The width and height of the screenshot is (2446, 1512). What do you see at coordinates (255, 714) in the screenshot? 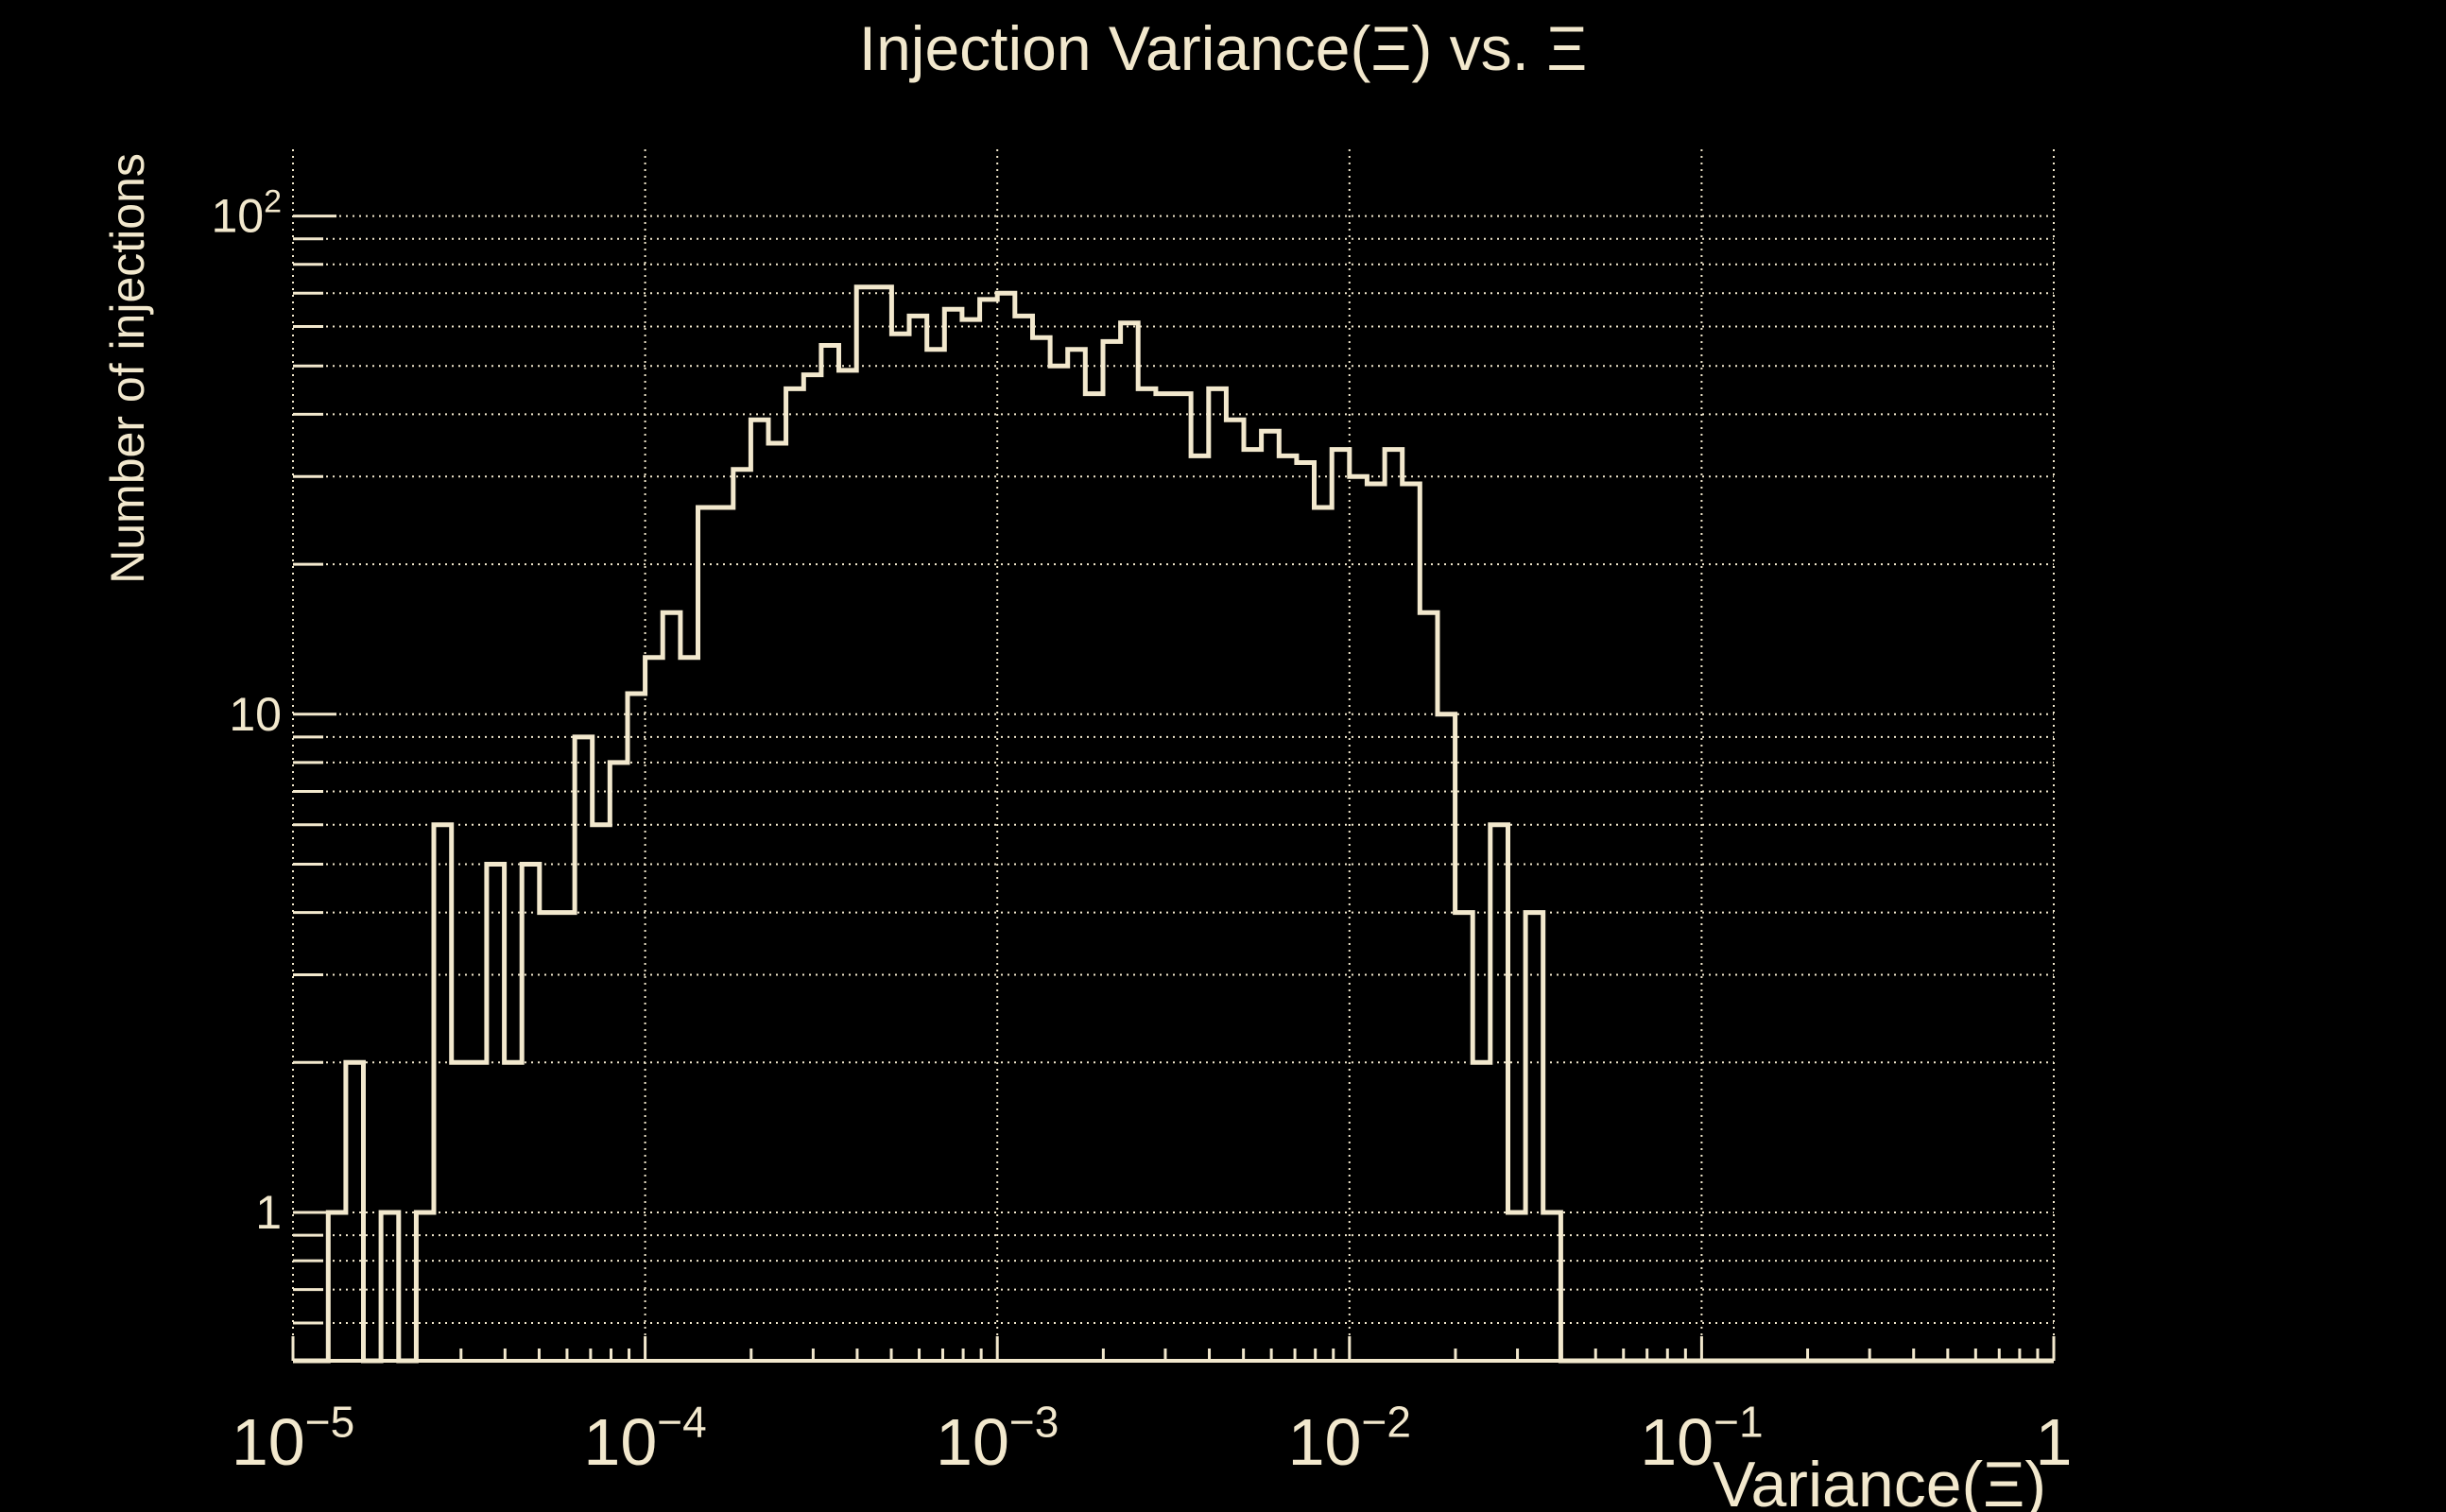
I see `y-tick-label: 10` at bounding box center [255, 714].